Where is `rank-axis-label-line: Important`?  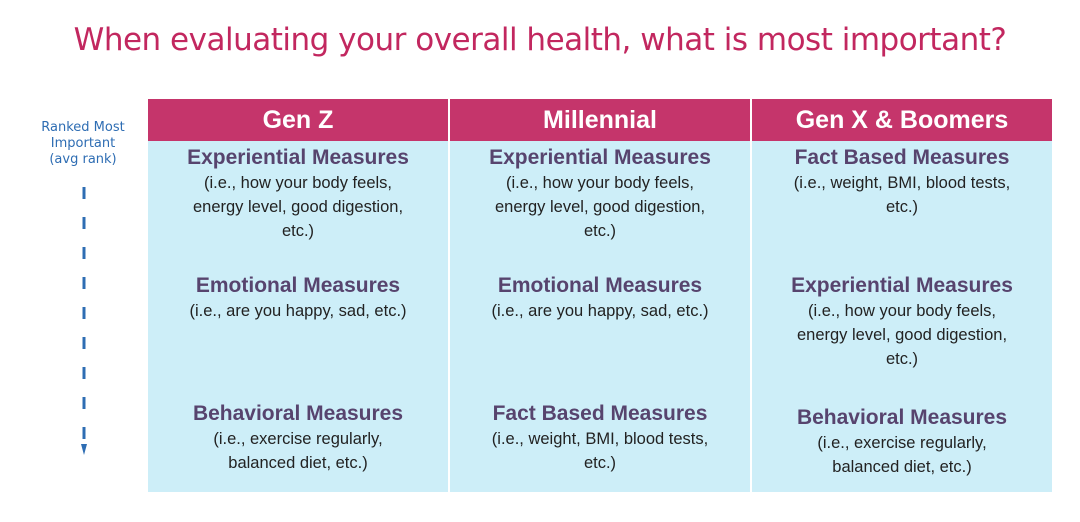 rank-axis-label-line: Important is located at coordinates (83, 143).